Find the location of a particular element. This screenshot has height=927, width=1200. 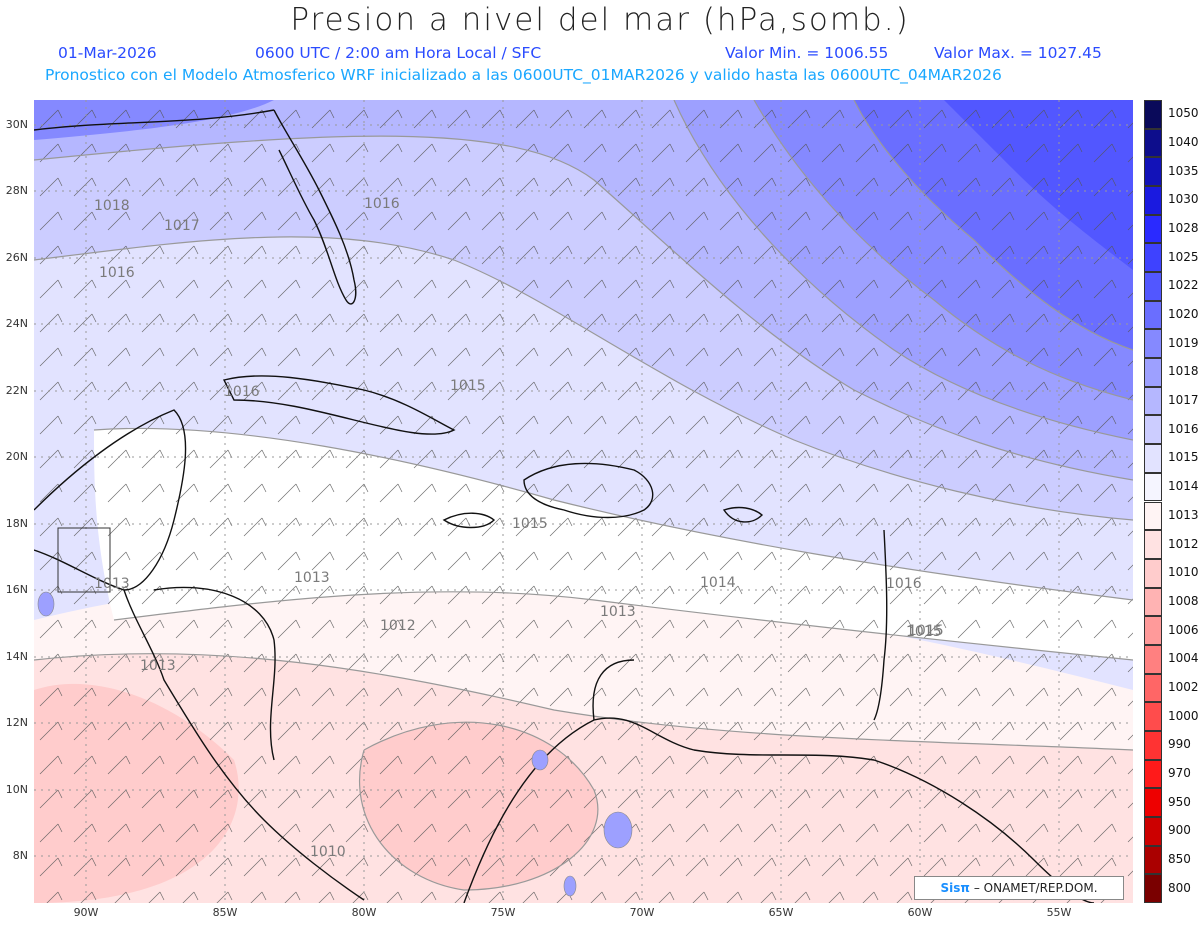

color-legend is located at coordinates (1154, 501).